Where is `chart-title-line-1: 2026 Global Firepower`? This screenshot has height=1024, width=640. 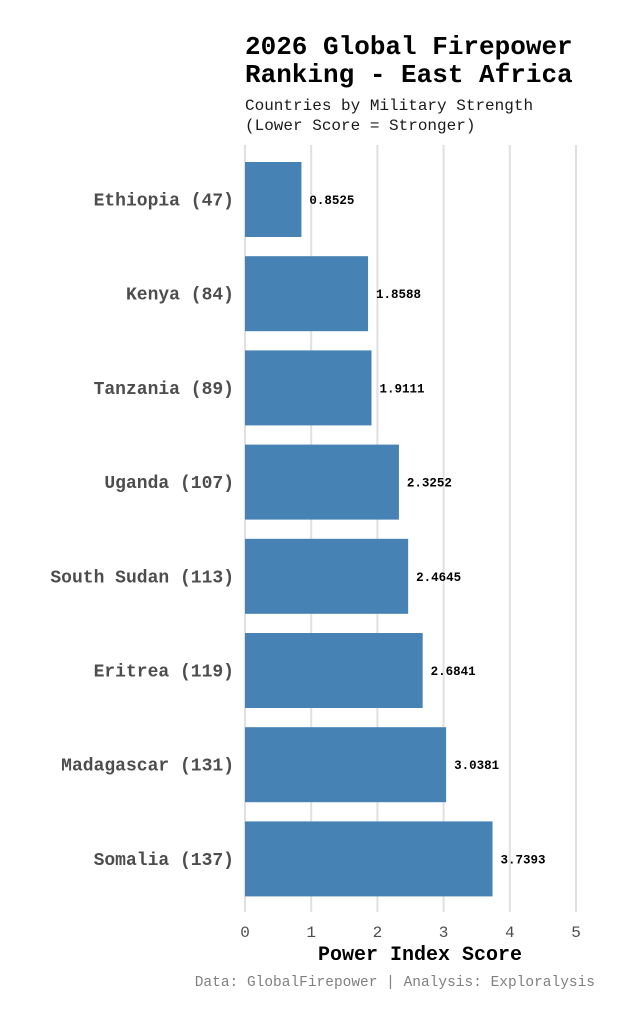
chart-title-line-1: 2026 Global Firepower is located at coordinates (409, 47).